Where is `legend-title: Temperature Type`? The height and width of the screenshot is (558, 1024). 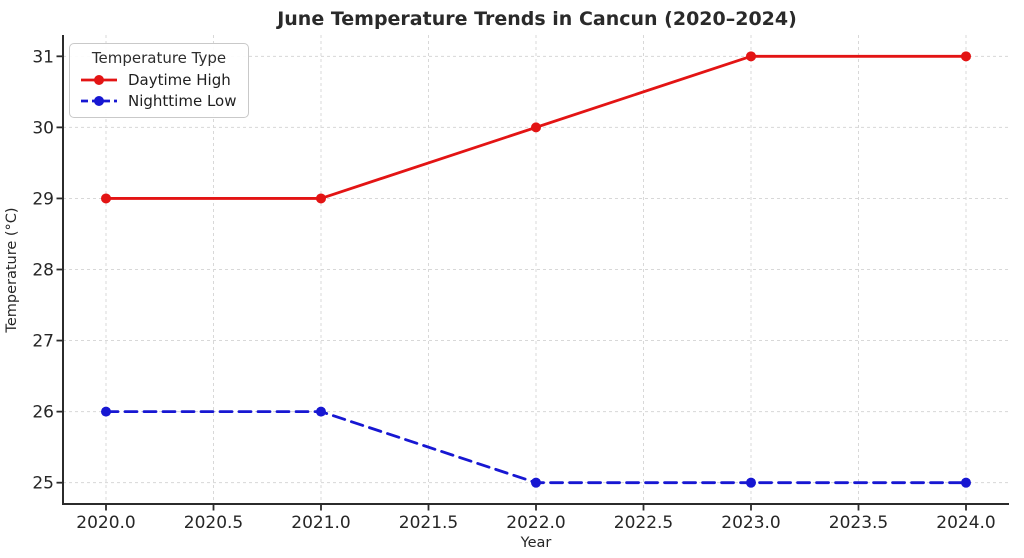 legend-title: Temperature Type is located at coordinates (159, 58).